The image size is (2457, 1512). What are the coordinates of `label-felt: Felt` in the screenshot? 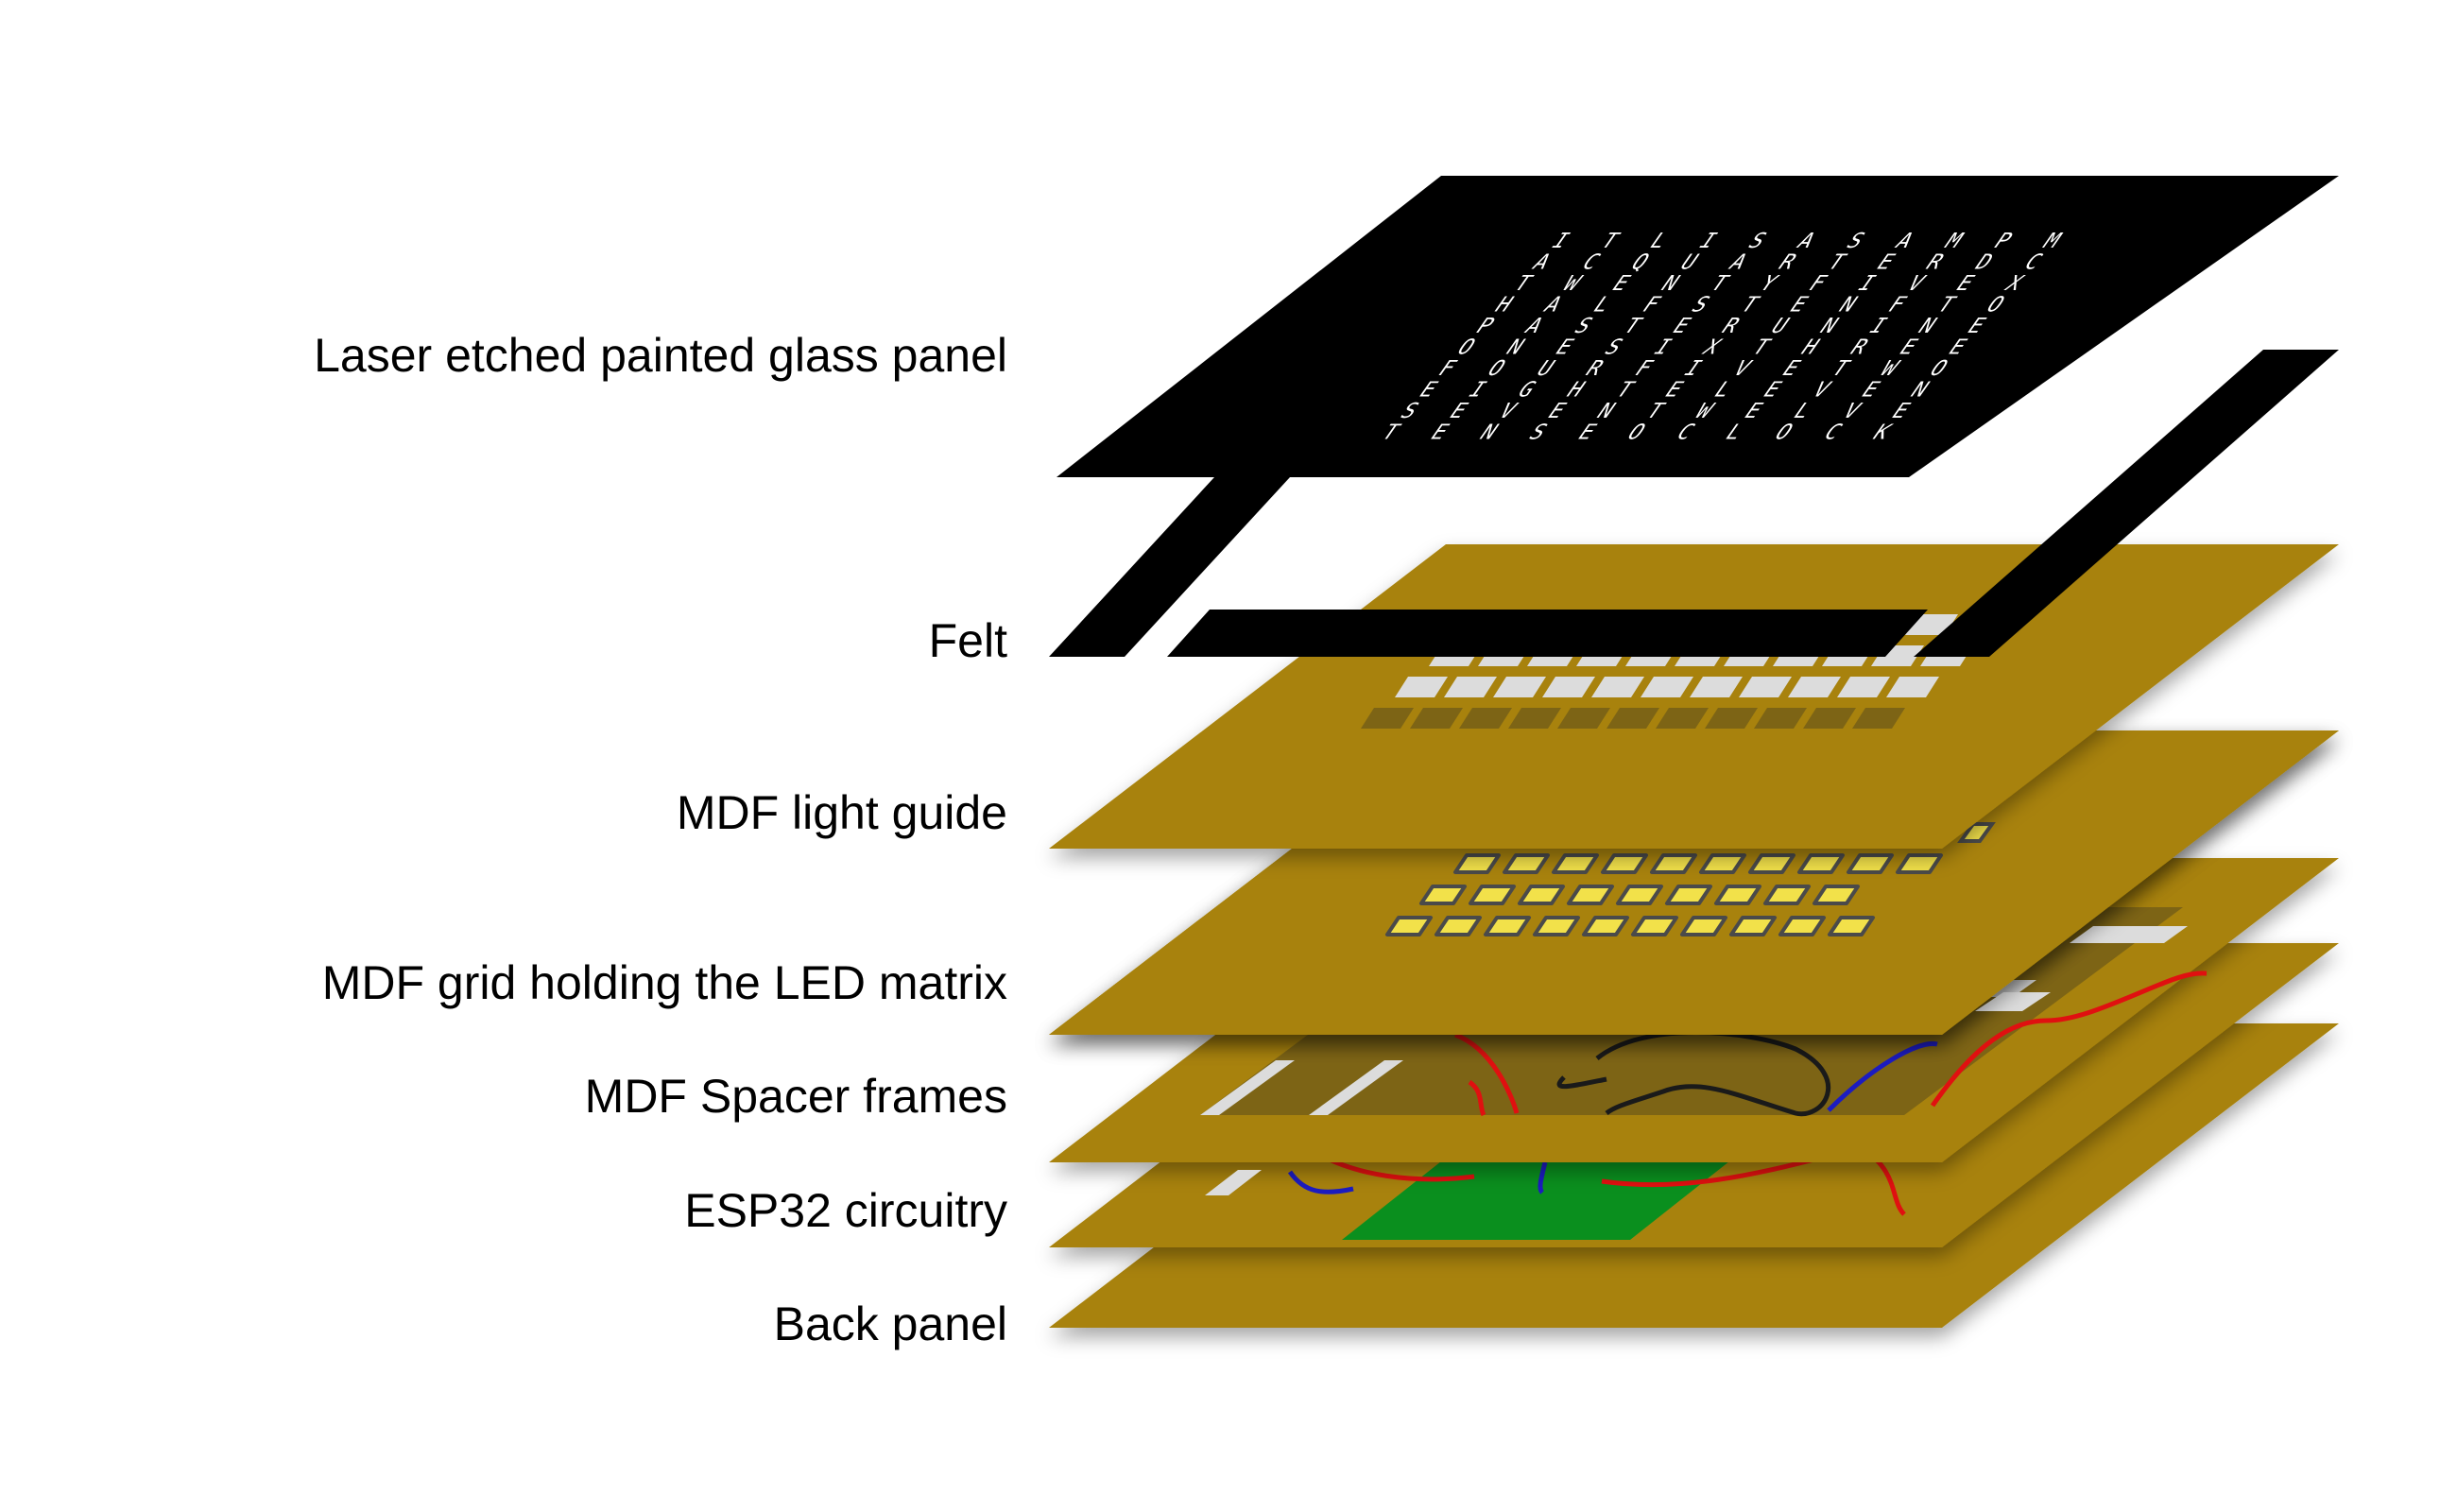 It's located at (968, 640).